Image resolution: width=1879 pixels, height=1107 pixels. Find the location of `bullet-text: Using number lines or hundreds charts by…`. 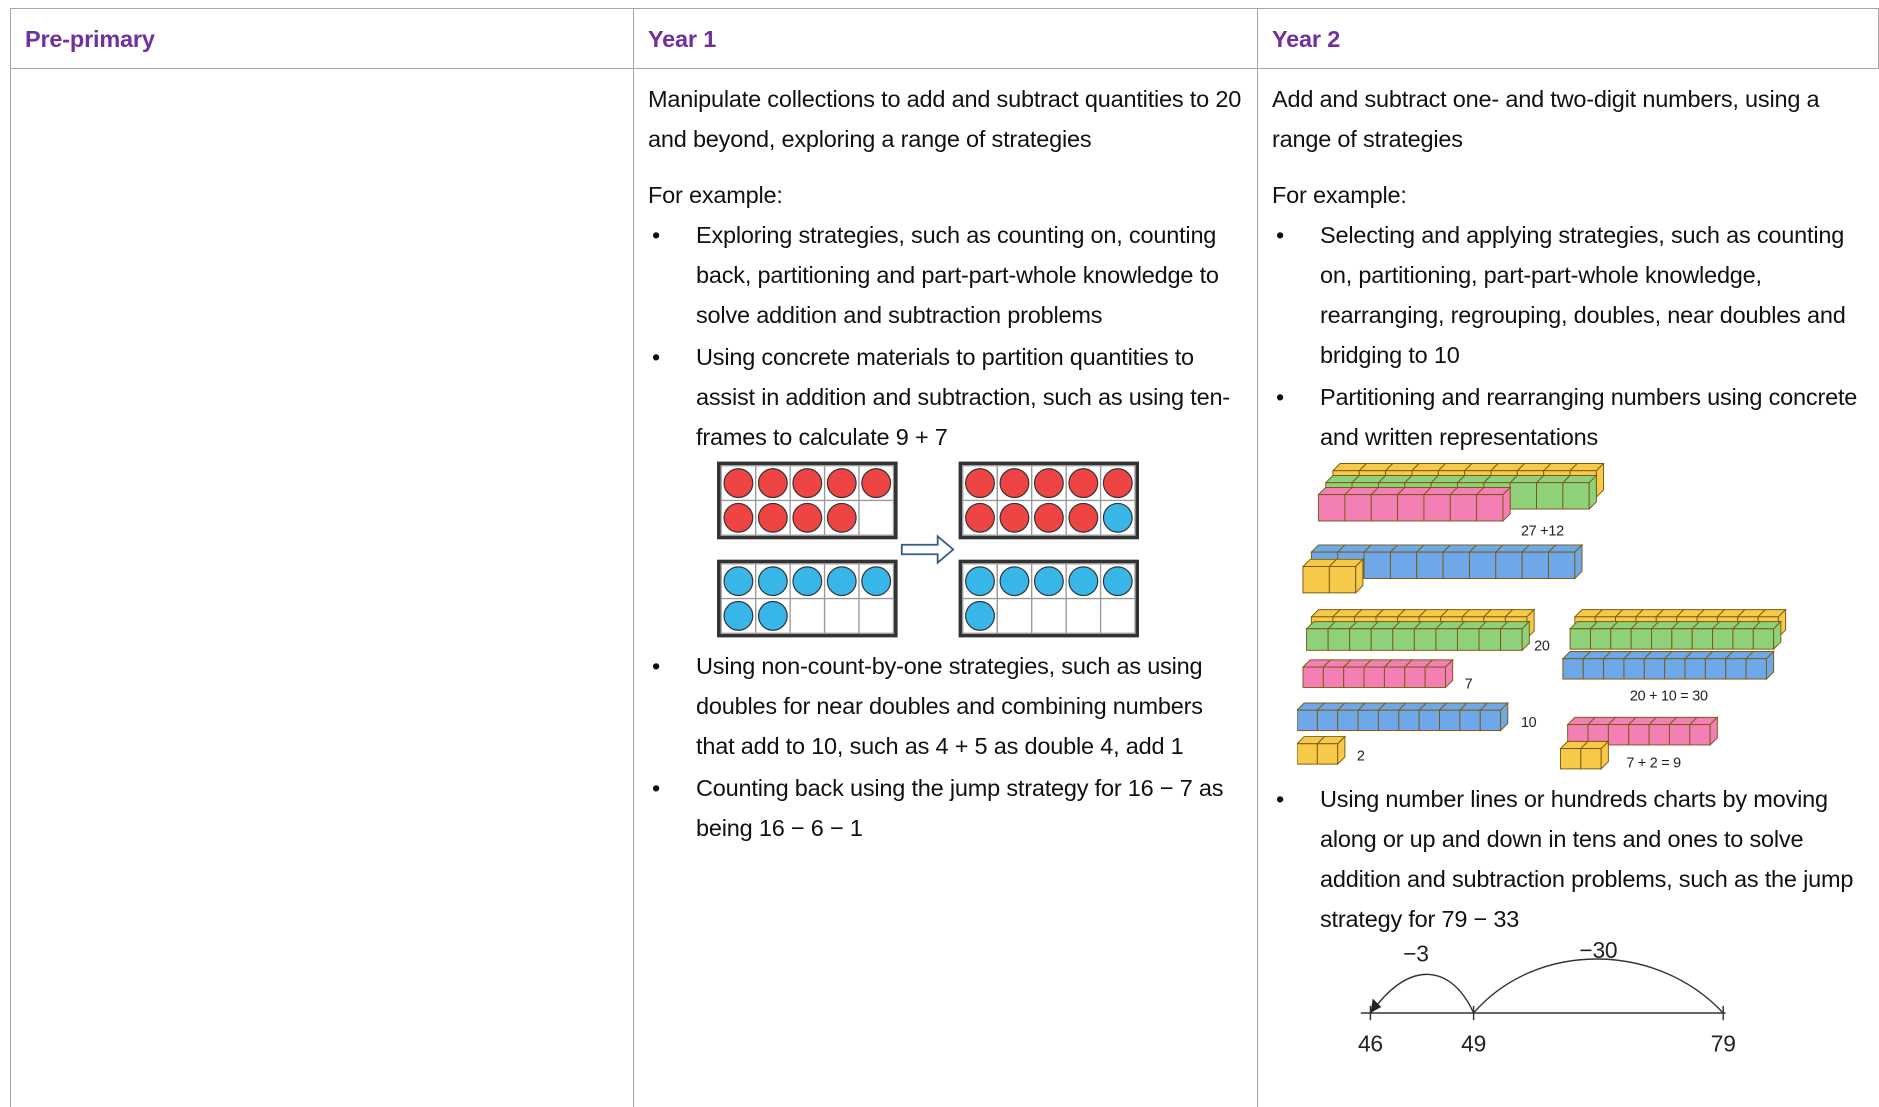

bullet-text: Using number lines or hundreds charts by… is located at coordinates (1587, 859).